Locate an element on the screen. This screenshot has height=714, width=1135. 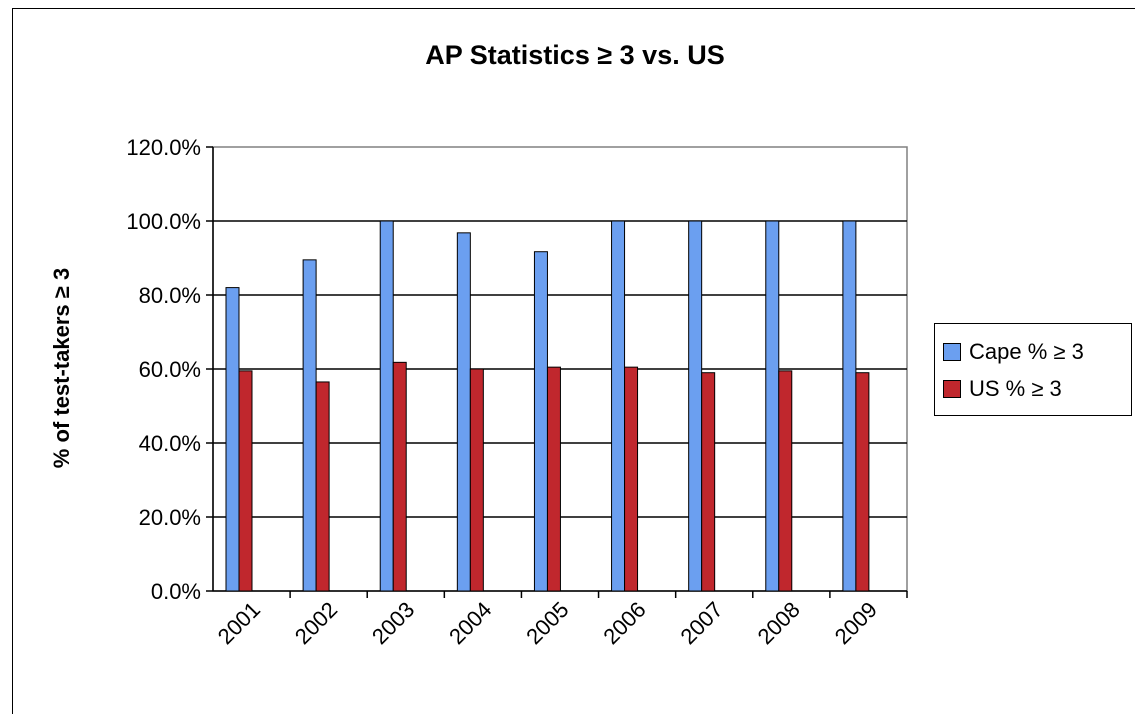
bar-us-2008 is located at coordinates (785, 481).